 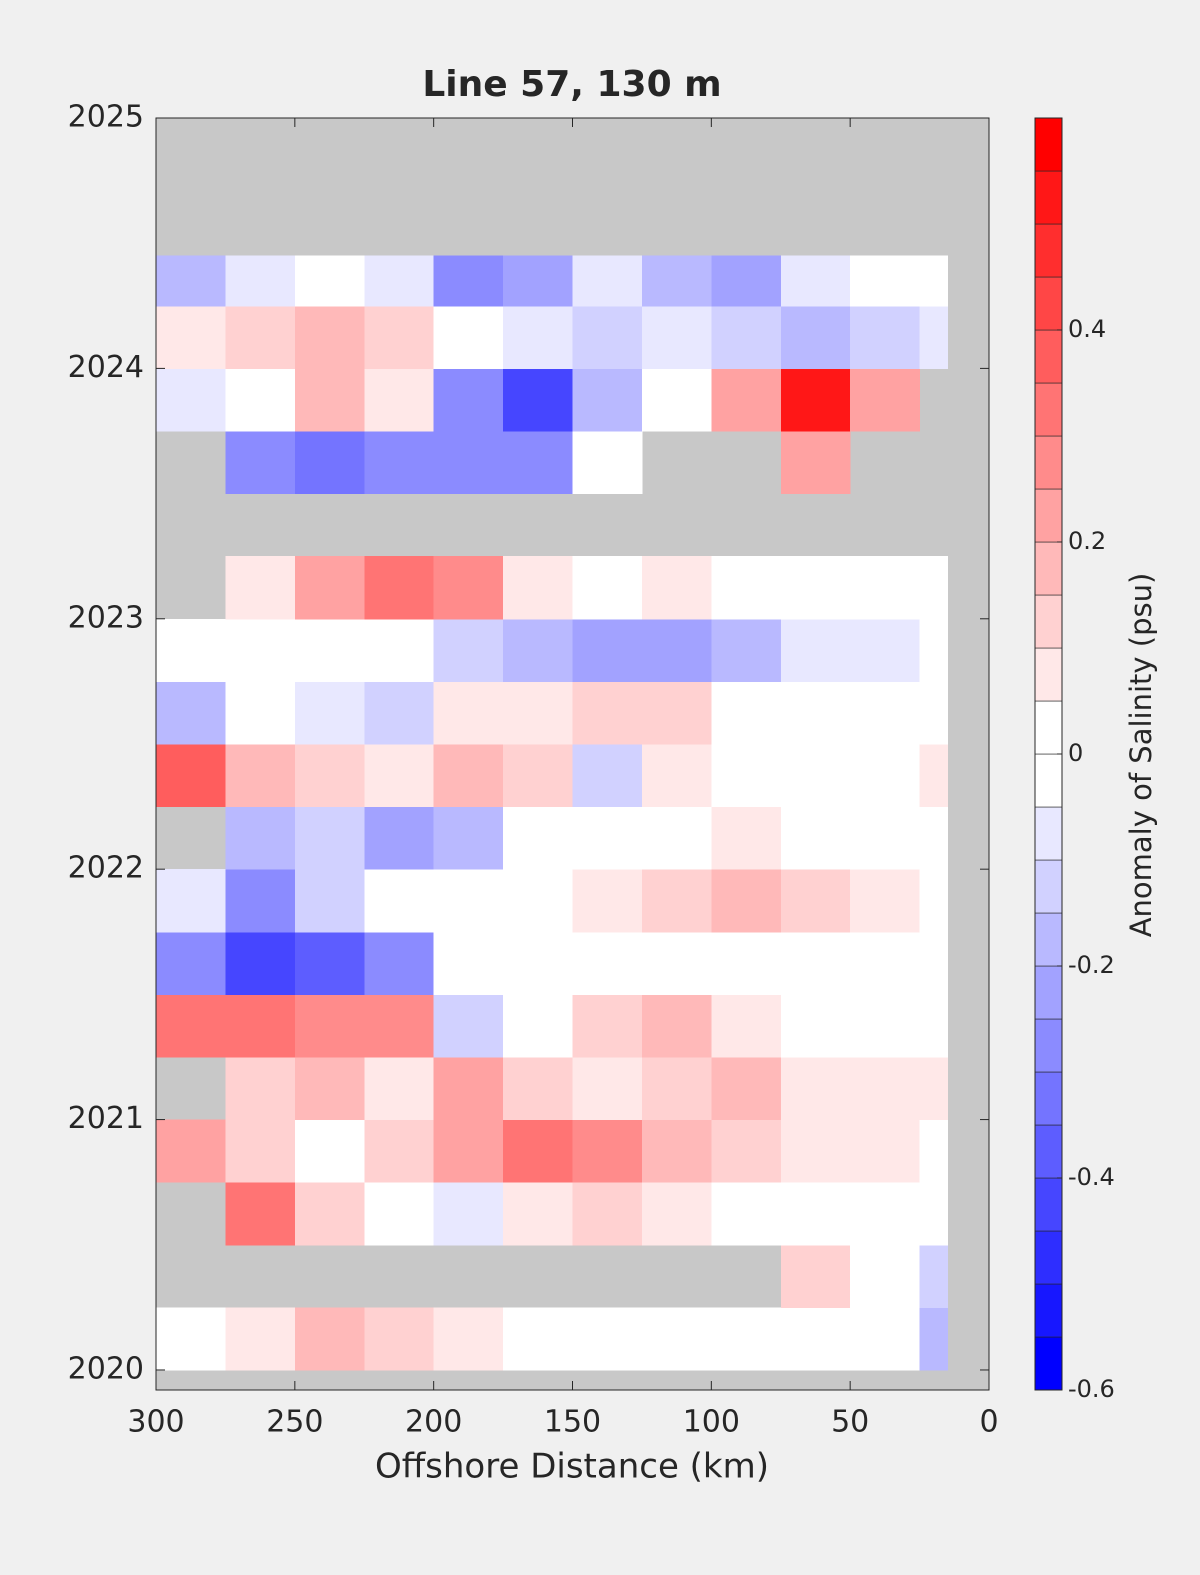 What do you see at coordinates (1091, 965) in the screenshot?
I see `colorbar-tick-label: -0.2` at bounding box center [1091, 965].